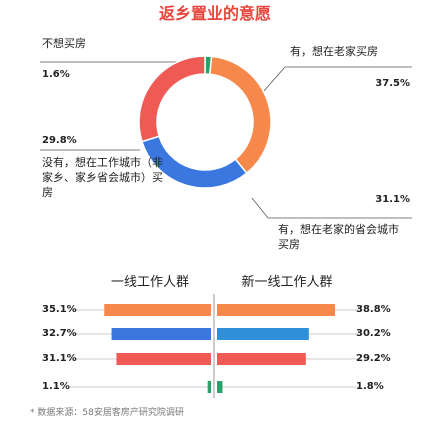 The height and width of the screenshot is (432, 430). Describe the element at coordinates (214, 13) in the screenshot. I see `chart-title: 返乡置业的意愿` at that location.